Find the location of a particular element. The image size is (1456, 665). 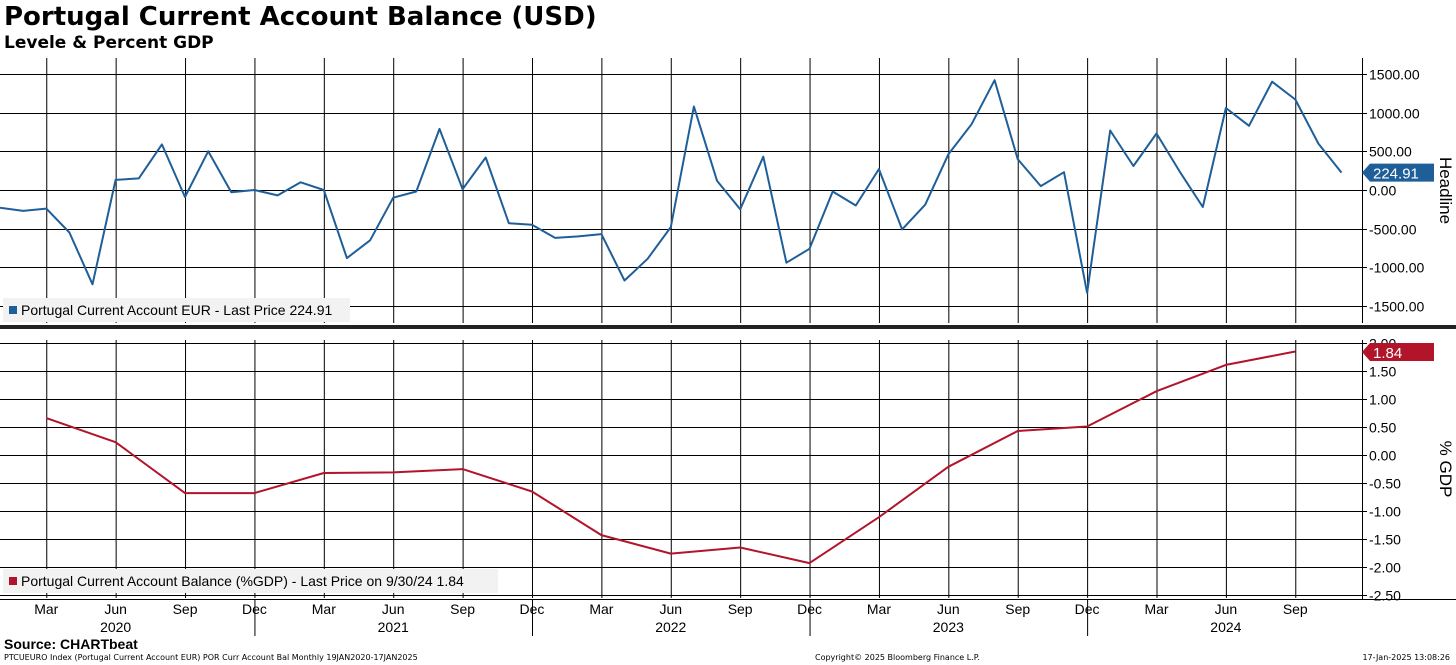

x-year-label: 2021 is located at coordinates (393, 627).